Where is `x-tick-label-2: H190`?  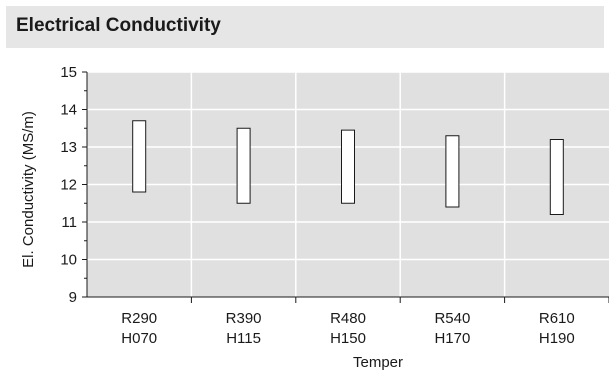
x-tick-label-2: H190 is located at coordinates (557, 338).